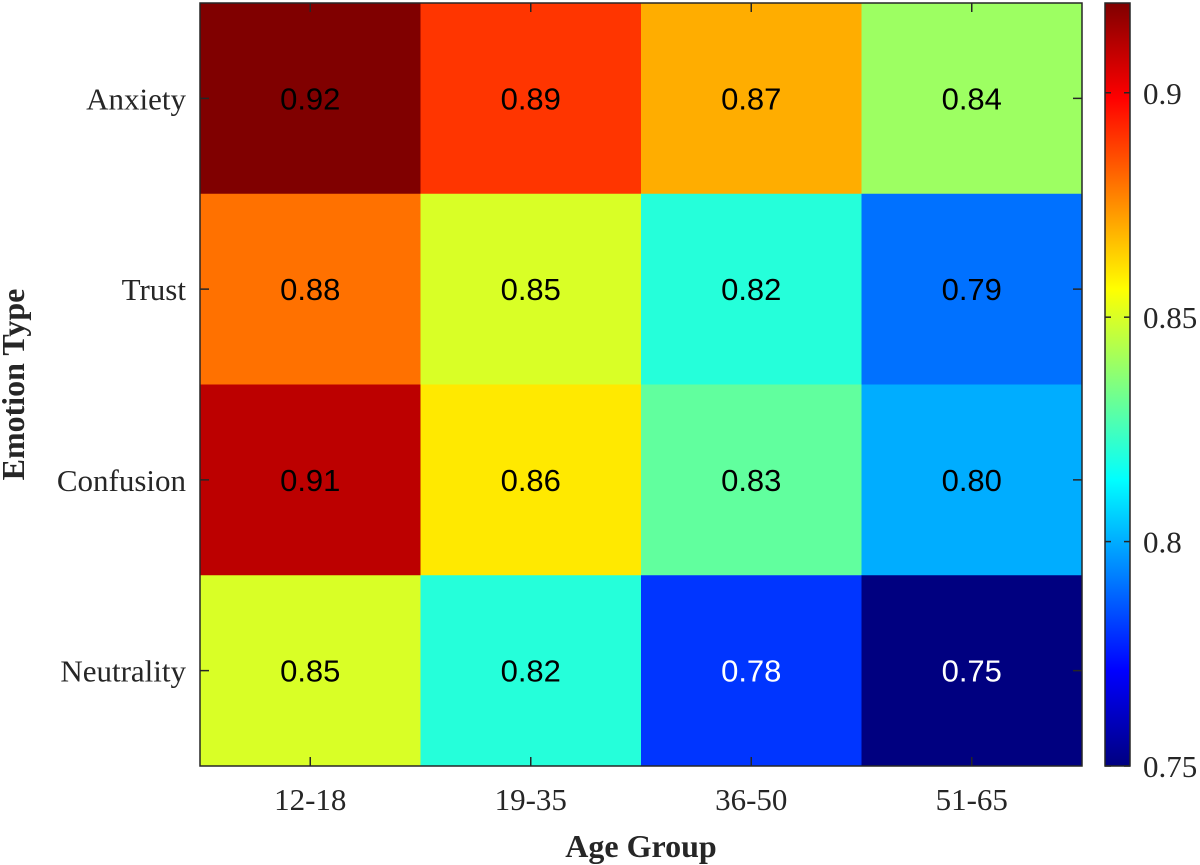 The image size is (1200, 865). What do you see at coordinates (136, 98) in the screenshot?
I see `y-tick-label: Anxiety` at bounding box center [136, 98].